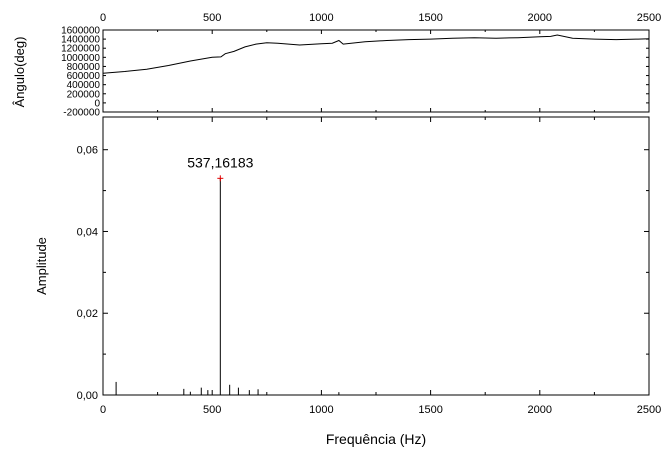  Describe the element at coordinates (84, 94) in the screenshot. I see `phase-y-tick-label: 200000` at that location.